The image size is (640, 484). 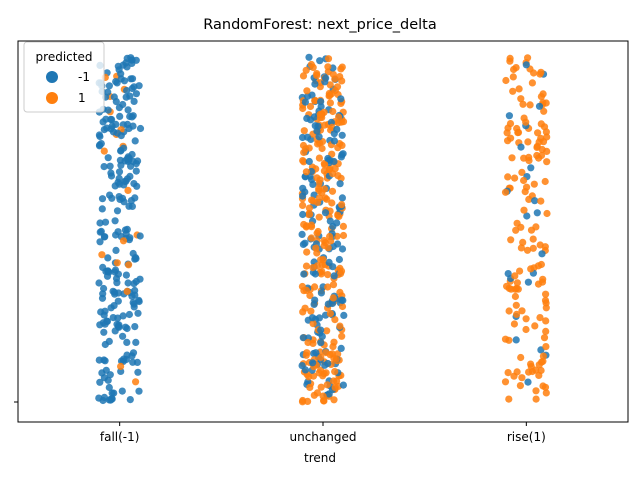 What do you see at coordinates (323, 437) in the screenshot?
I see `x-tick-label: unchanged` at bounding box center [323, 437].